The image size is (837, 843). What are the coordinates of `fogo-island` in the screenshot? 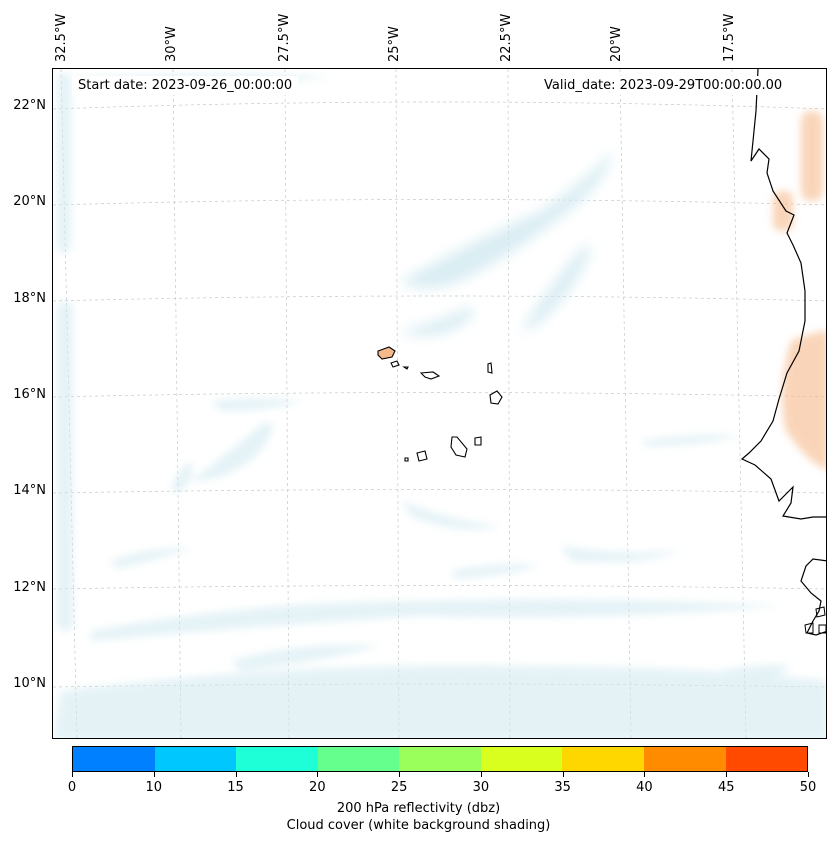 It's located at (422, 456).